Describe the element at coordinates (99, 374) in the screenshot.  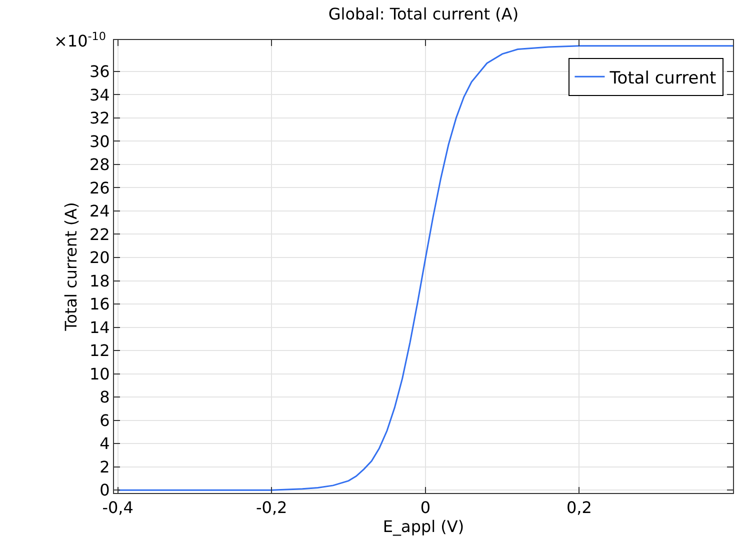
I see `y-tick-label: 10` at that location.